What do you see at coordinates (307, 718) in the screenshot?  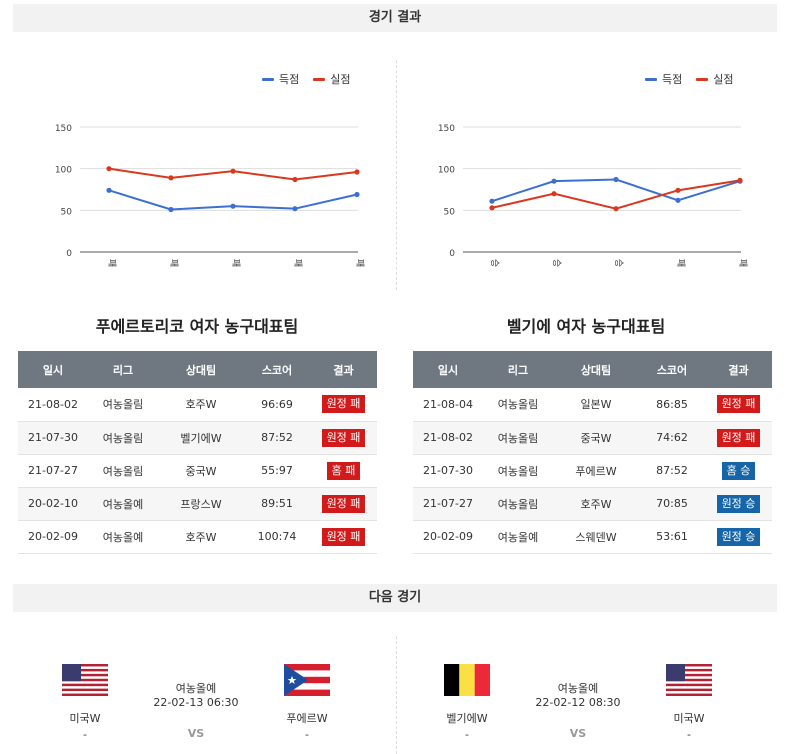 I see `away-team-name: 푸에르W` at bounding box center [307, 718].